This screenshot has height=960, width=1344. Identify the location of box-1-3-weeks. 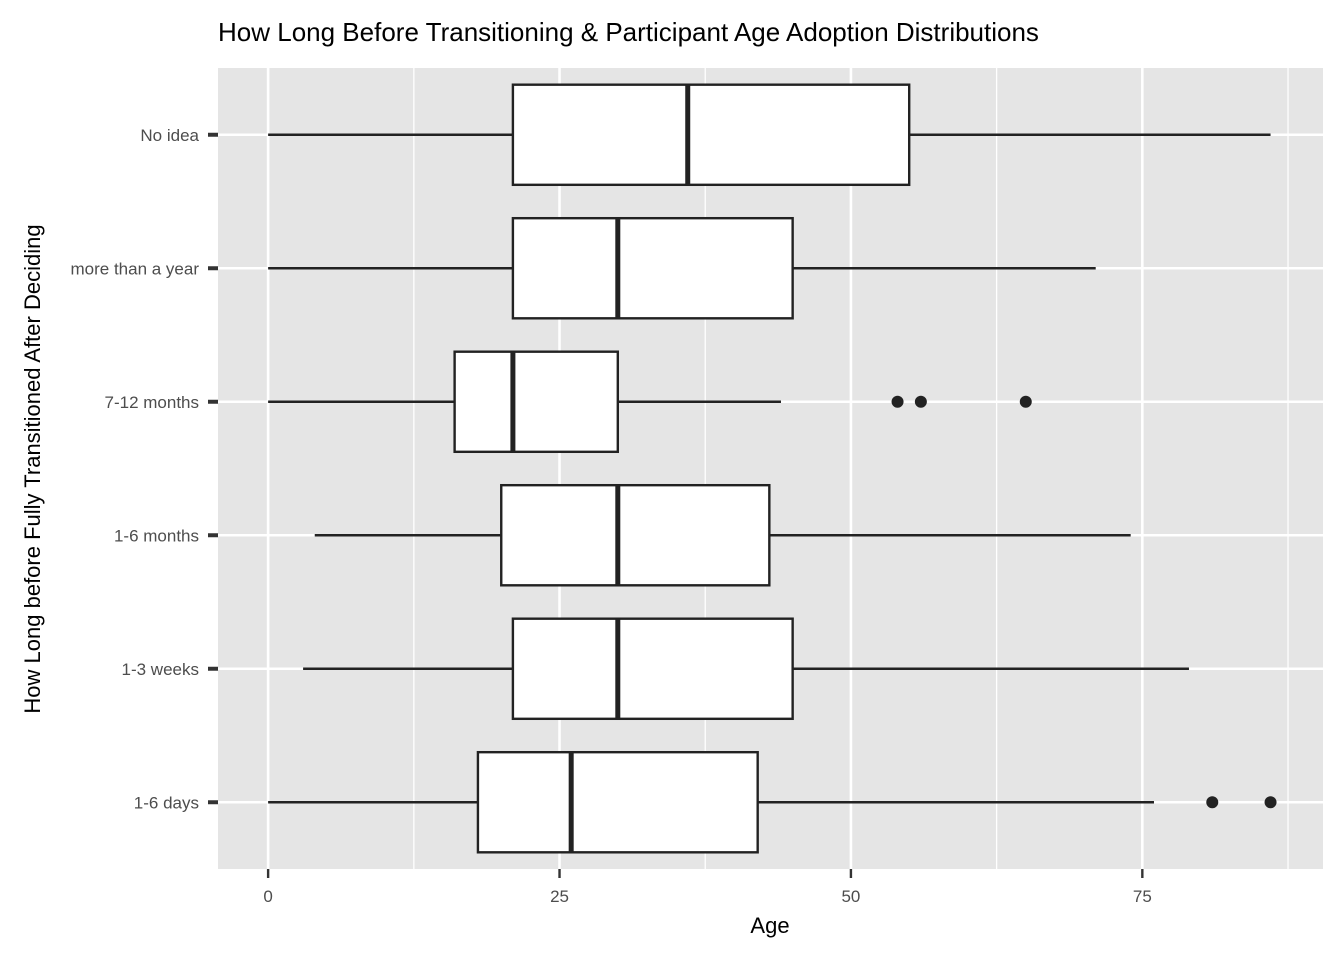
(746, 669).